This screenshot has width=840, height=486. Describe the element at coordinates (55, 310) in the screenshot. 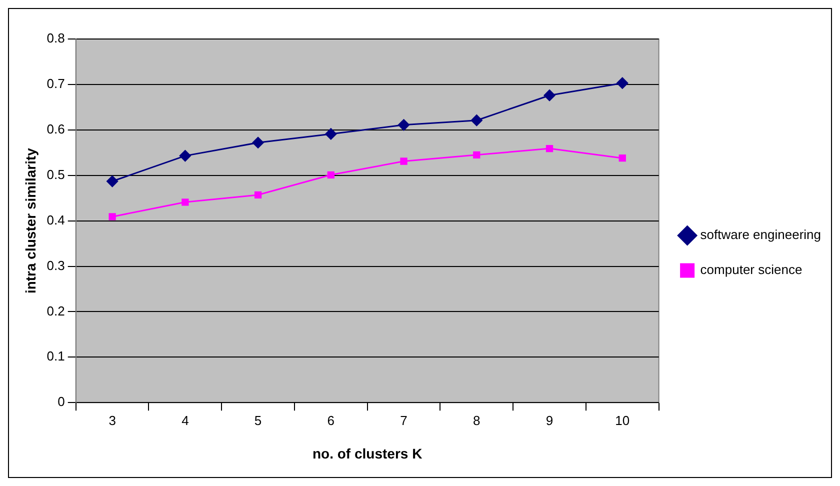

I see `y-tick-label: 0.2` at that location.